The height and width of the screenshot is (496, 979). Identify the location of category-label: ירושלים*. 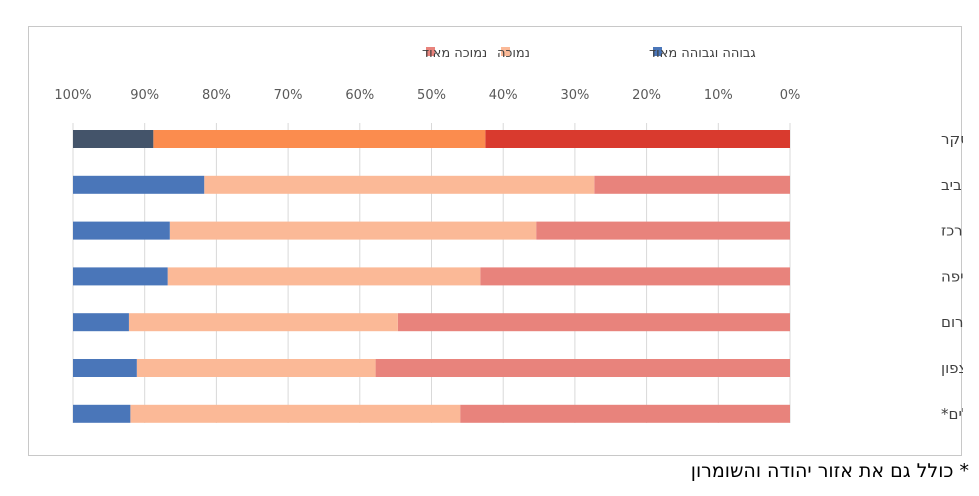
(952, 414).